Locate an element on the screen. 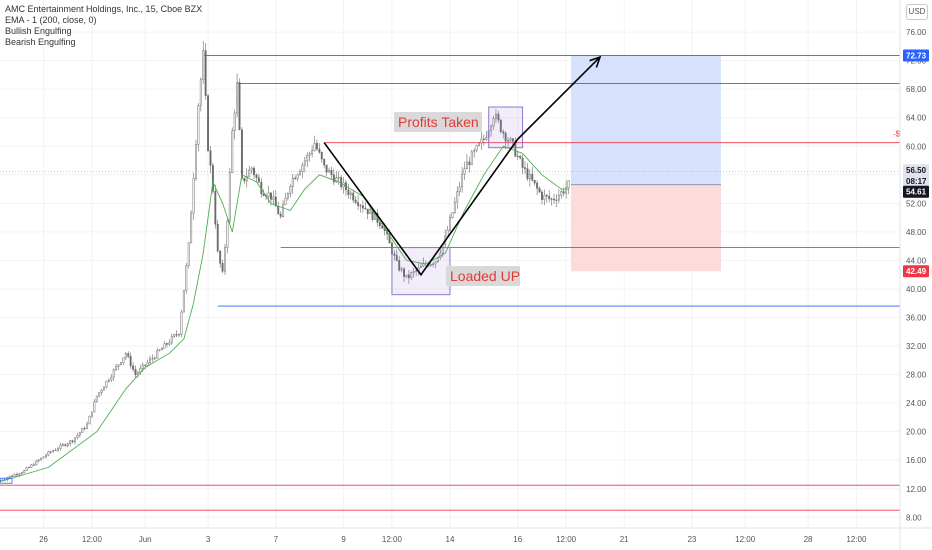 The image size is (932, 550). start-marker is located at coordinates (6, 480).